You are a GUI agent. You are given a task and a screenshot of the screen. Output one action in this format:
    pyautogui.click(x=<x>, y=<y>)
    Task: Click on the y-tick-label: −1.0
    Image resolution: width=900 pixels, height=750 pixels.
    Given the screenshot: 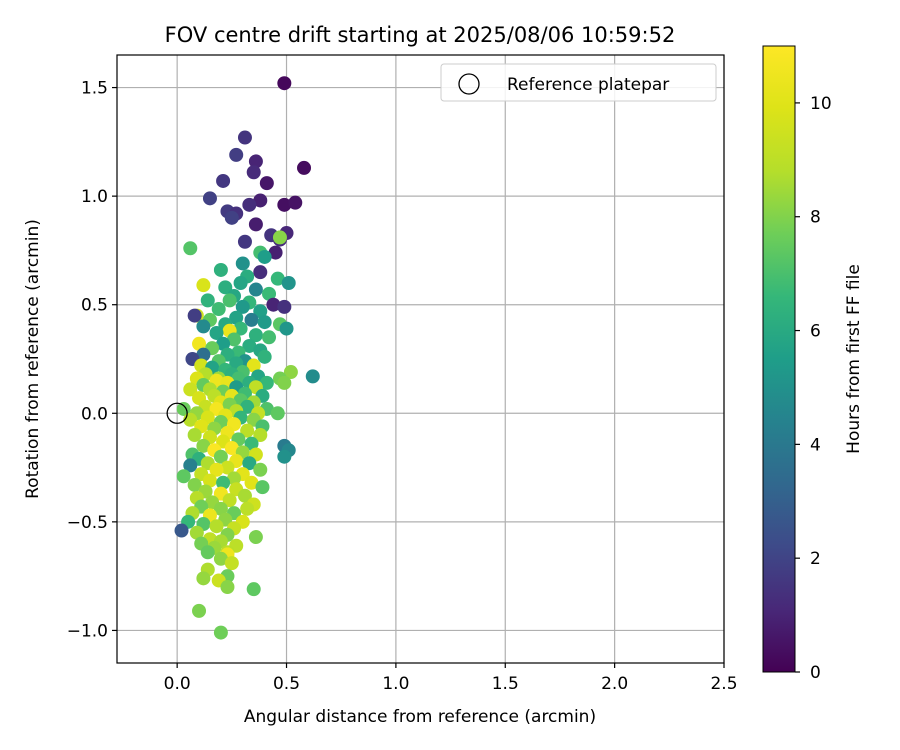 What is the action you would take?
    pyautogui.click(x=87, y=631)
    